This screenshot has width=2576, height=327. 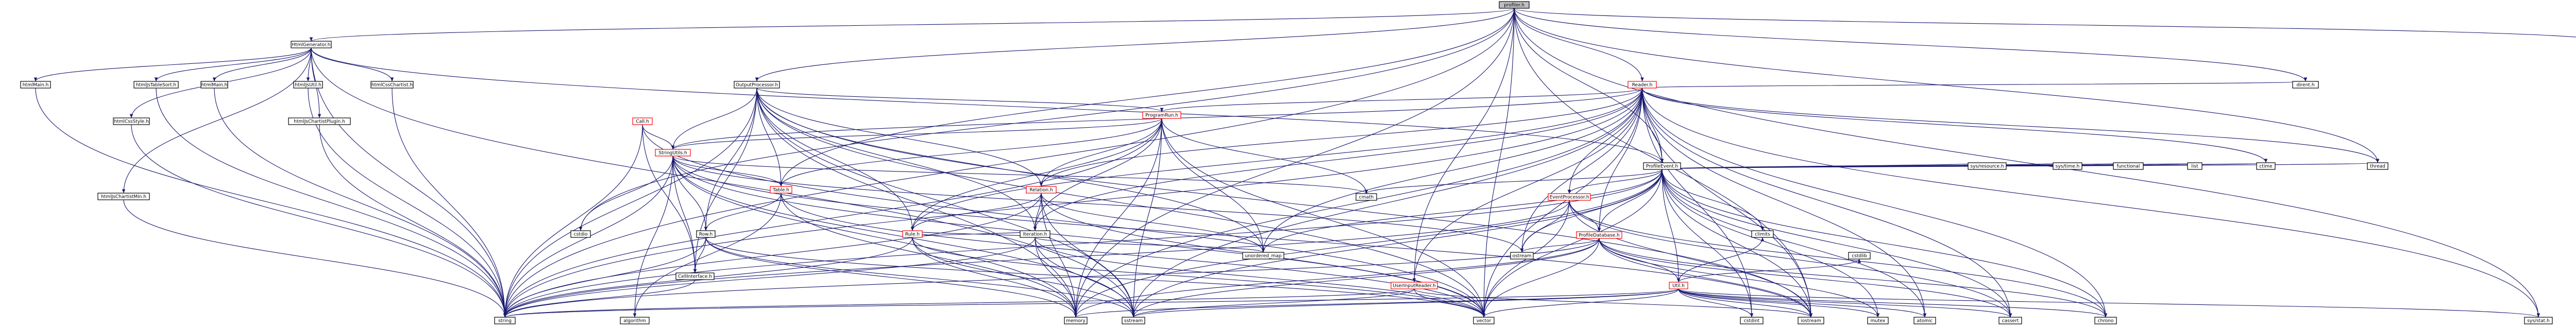 What do you see at coordinates (642, 121) in the screenshot?
I see `node-call: Call.h` at bounding box center [642, 121].